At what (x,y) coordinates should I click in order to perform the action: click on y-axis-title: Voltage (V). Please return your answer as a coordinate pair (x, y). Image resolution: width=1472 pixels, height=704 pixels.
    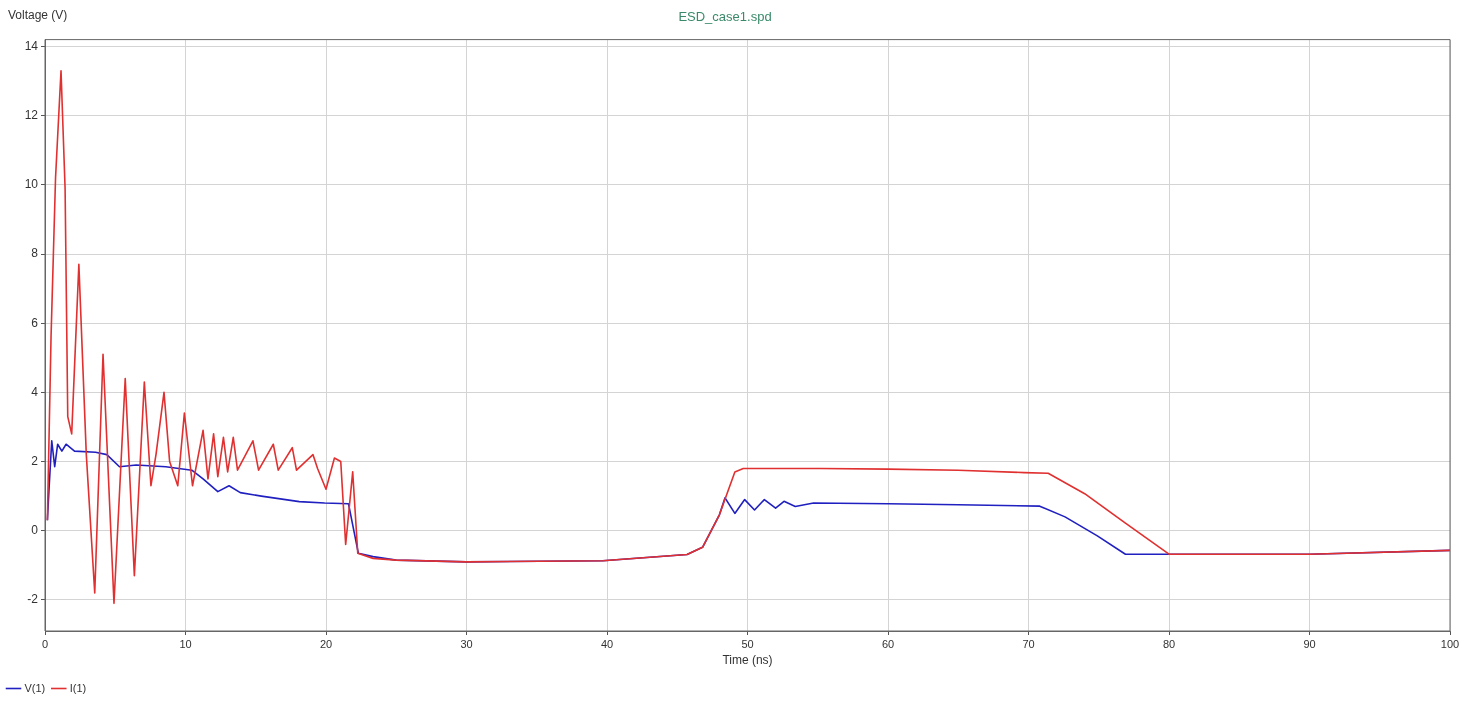
    Looking at the image, I should click on (38, 15).